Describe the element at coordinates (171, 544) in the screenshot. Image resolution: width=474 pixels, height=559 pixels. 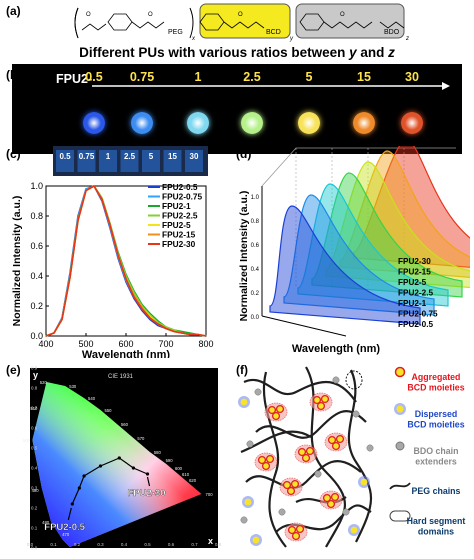
I see `x-tick-label: 0.6` at that location.